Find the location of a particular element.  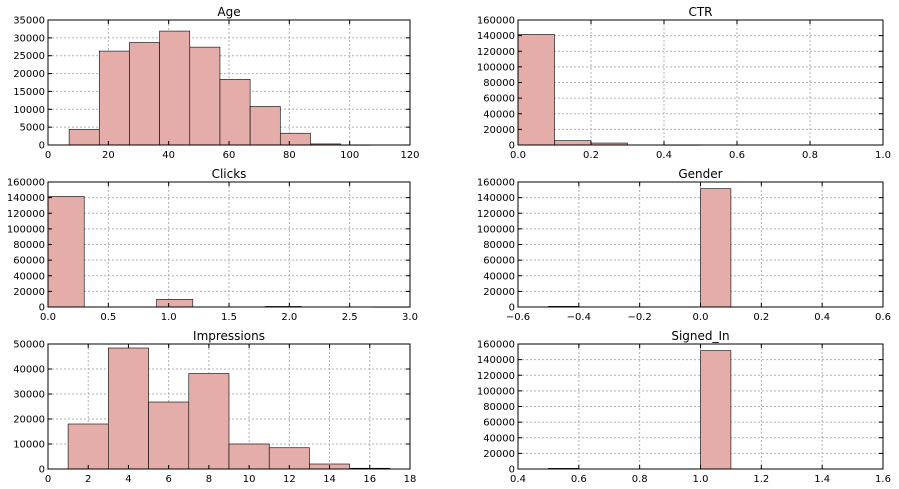

x-tick-label: 18 is located at coordinates (410, 479).